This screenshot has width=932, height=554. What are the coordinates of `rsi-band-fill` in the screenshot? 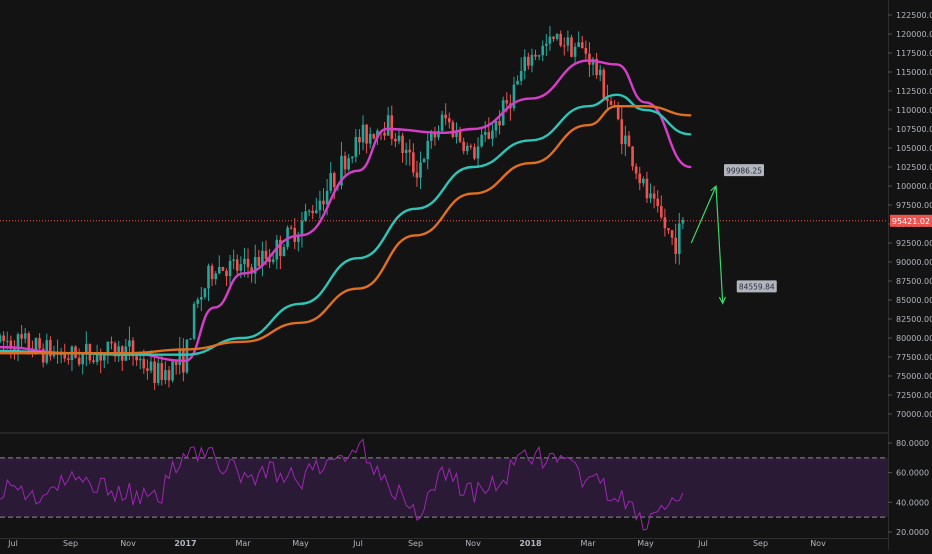 It's located at (444, 487).